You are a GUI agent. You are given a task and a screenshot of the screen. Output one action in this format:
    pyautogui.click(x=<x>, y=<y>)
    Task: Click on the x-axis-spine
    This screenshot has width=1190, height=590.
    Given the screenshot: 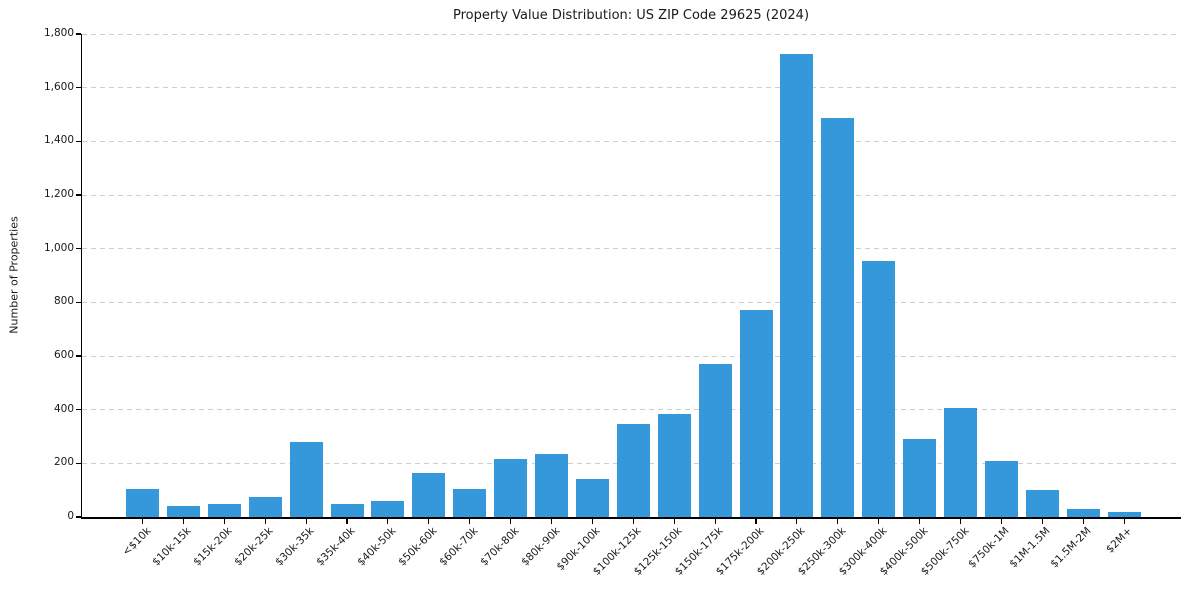 What is the action you would take?
    pyautogui.click(x=630, y=518)
    